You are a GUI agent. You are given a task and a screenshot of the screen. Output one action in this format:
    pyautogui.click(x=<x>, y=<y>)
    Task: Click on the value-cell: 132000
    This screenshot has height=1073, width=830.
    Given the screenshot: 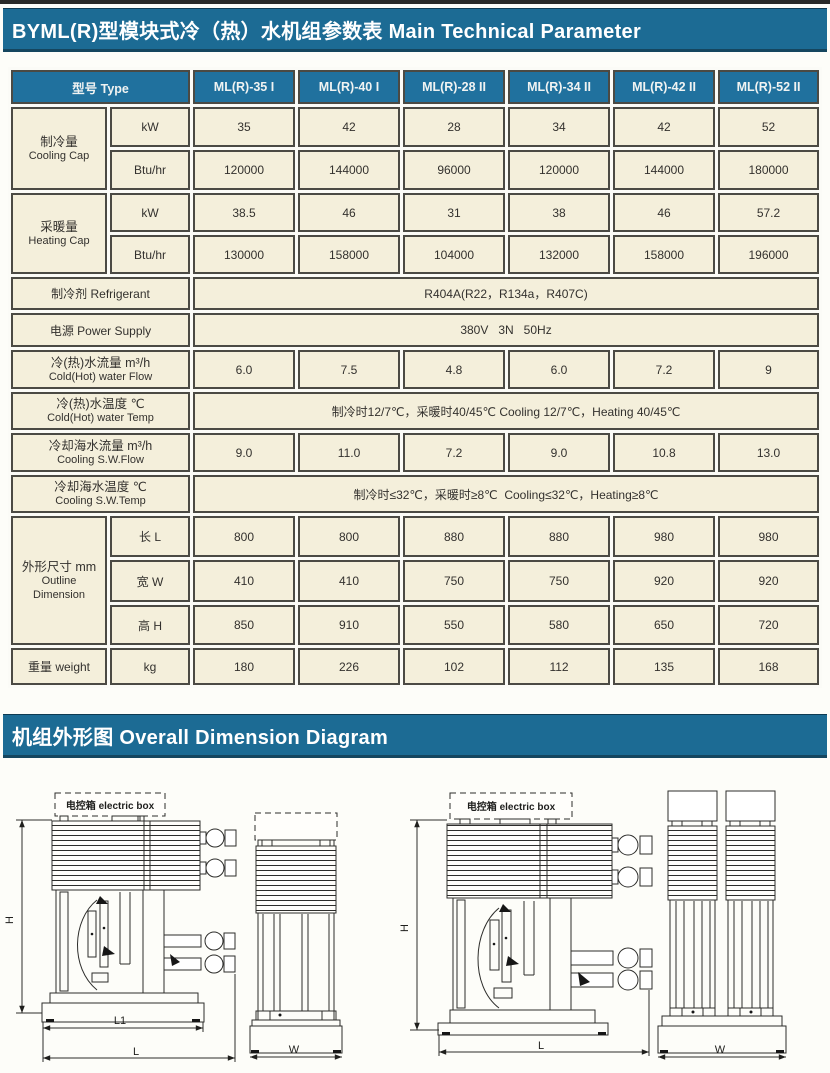 What is the action you would take?
    pyautogui.click(x=559, y=254)
    